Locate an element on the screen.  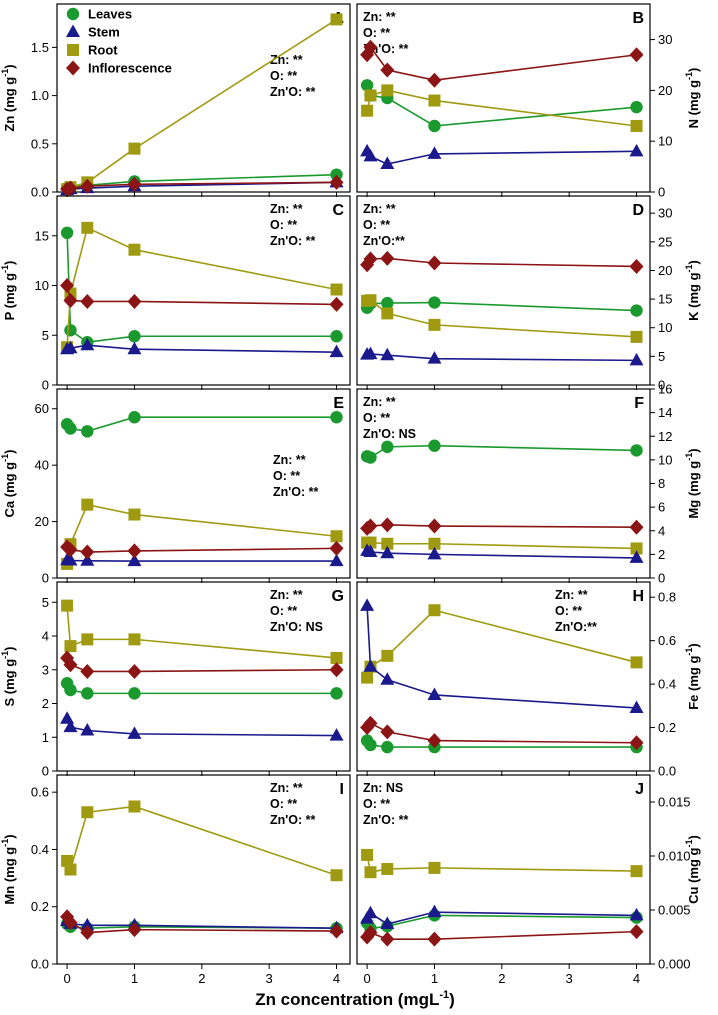
y-axis-label: Zn (mg g-1) is located at coordinates (8, 97).